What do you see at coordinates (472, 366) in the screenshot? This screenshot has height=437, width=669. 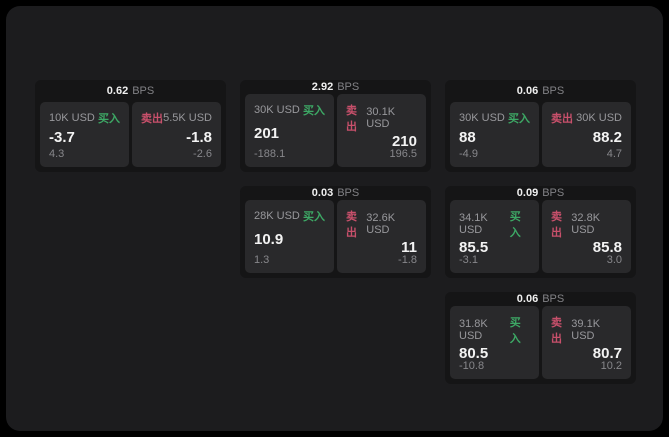 I see `buy-delta: -10.8` at bounding box center [472, 366].